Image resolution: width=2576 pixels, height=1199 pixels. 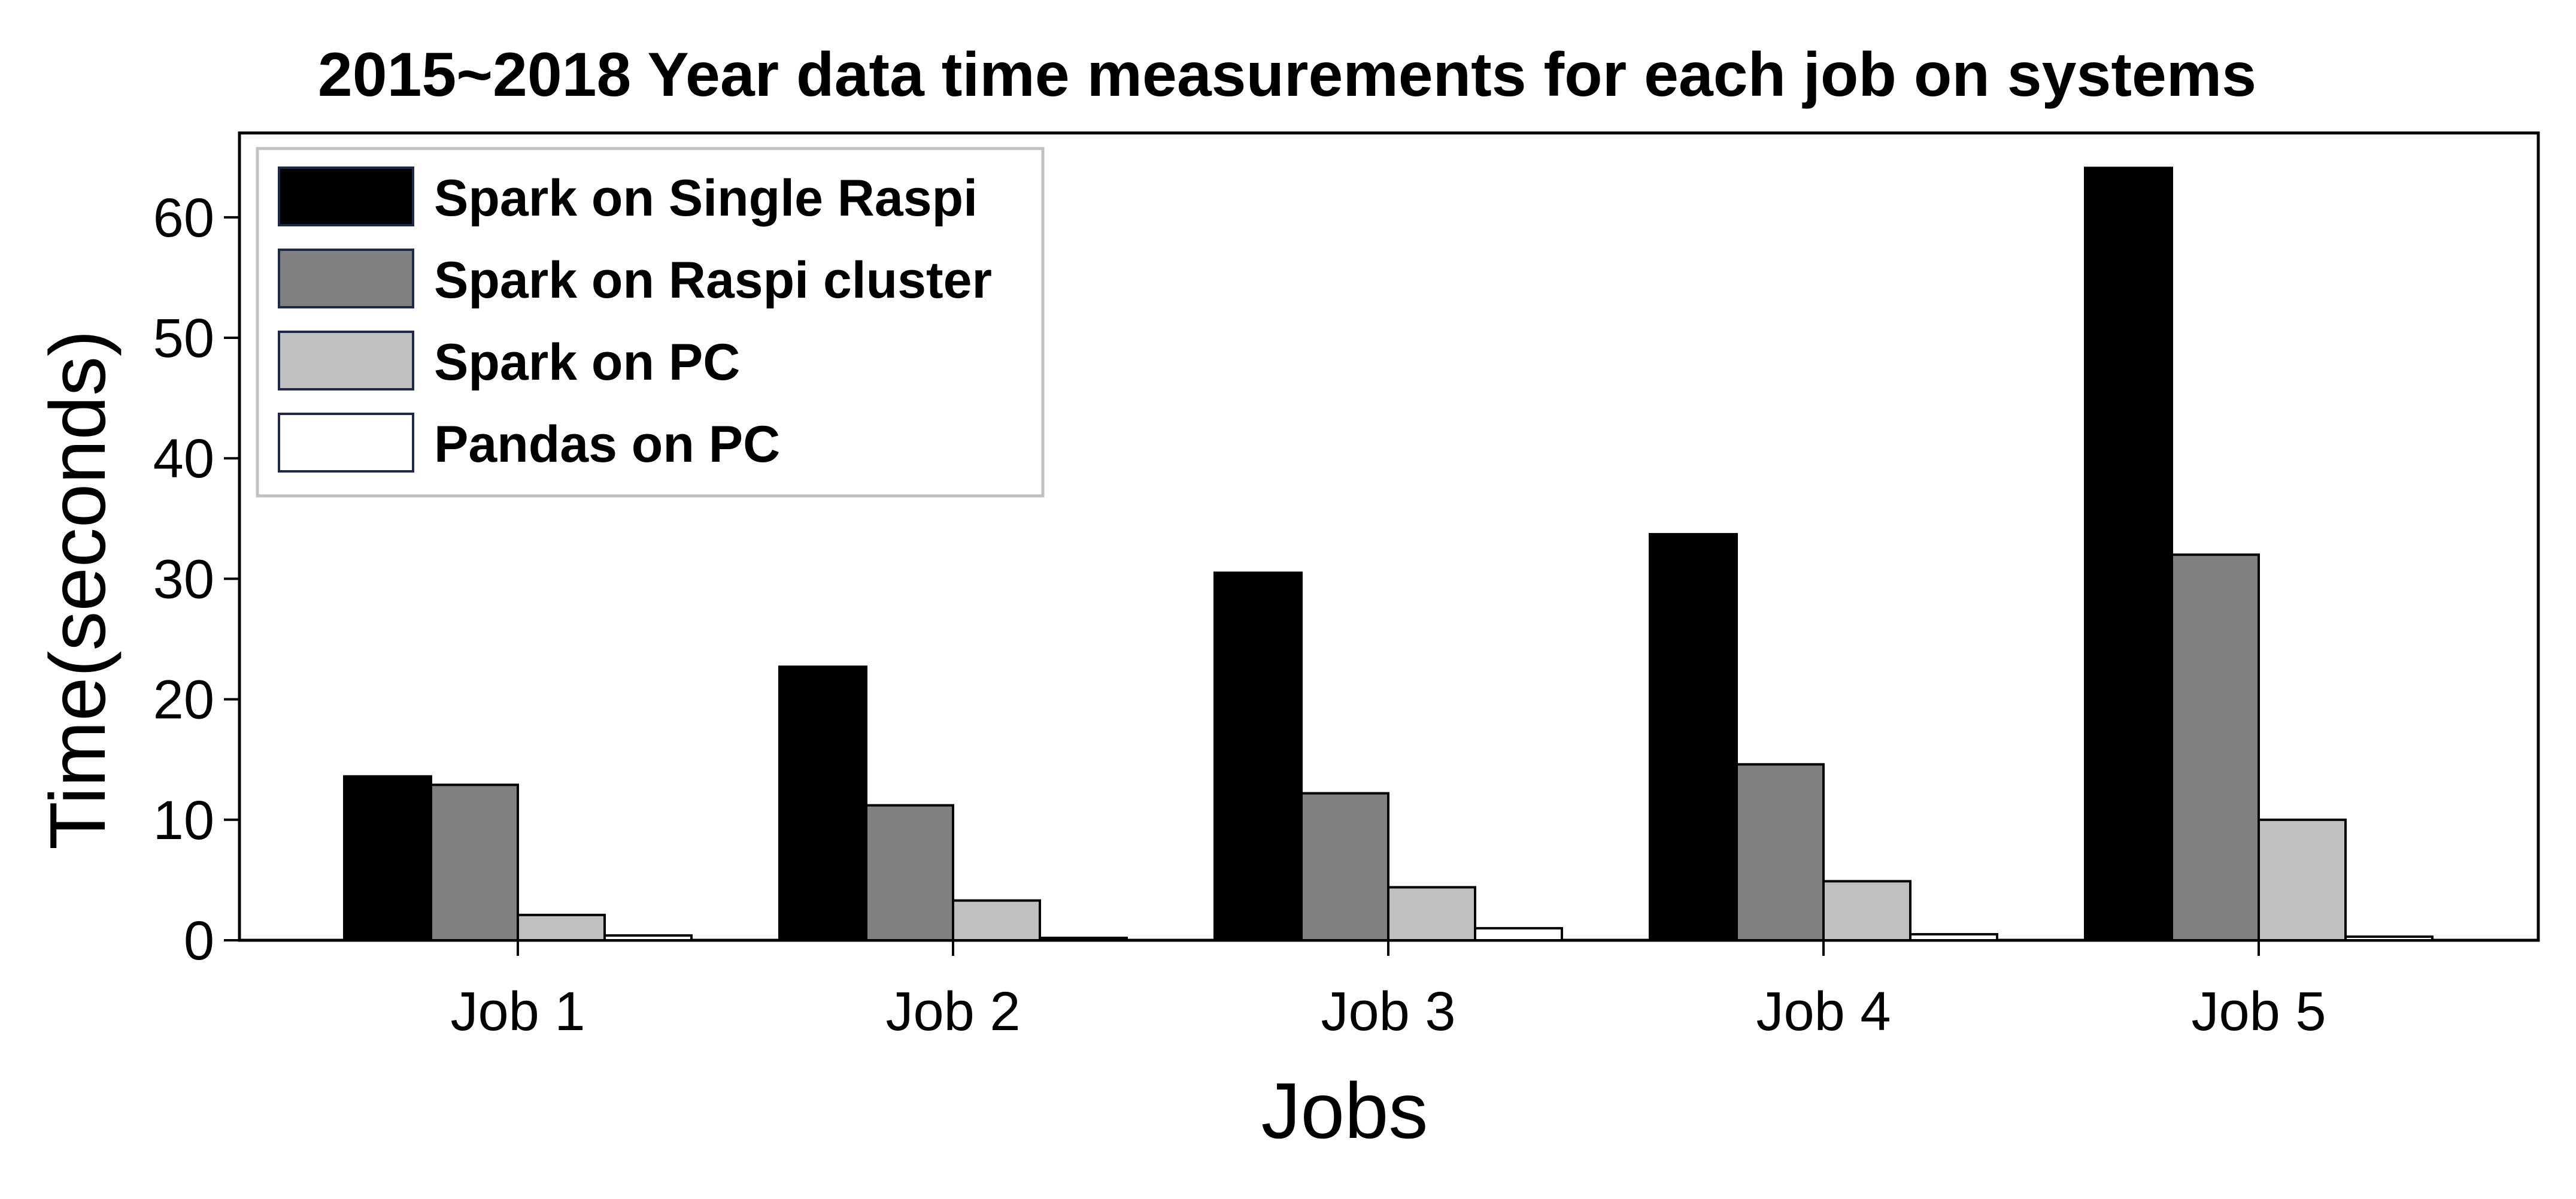 I want to click on y-axis: 0 10 20 30 40 50 60, so click(x=196, y=579).